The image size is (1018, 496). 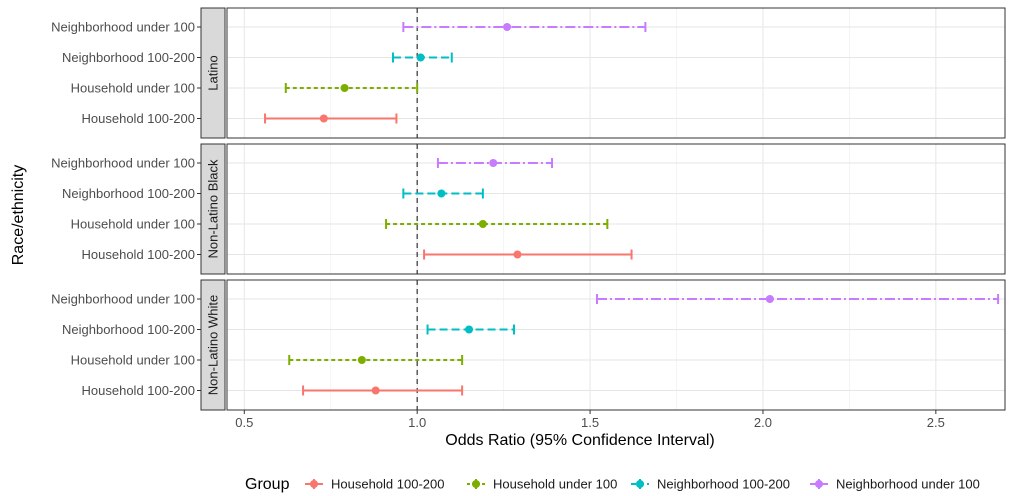 I want to click on x-tick-label: 0.5, so click(x=244, y=422).